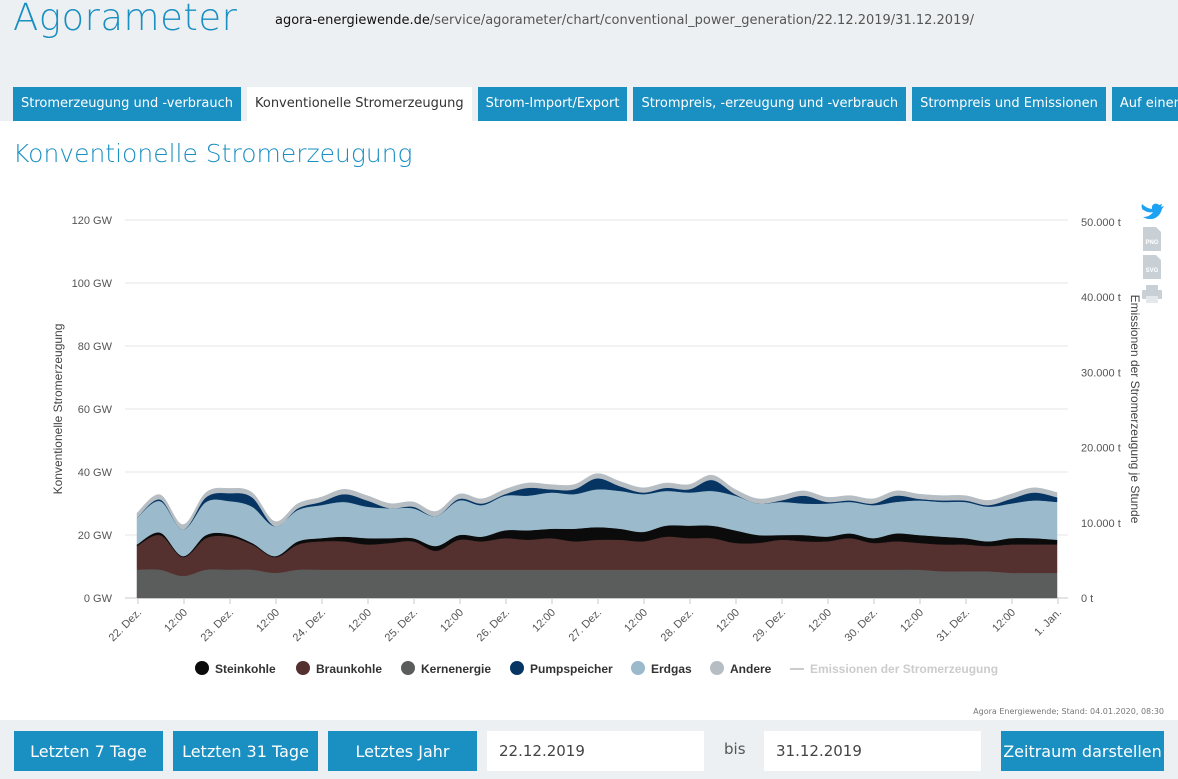 The image size is (1178, 779). What do you see at coordinates (125, 625) in the screenshot?
I see `x-tick-label: 22. Dez.` at bounding box center [125, 625].